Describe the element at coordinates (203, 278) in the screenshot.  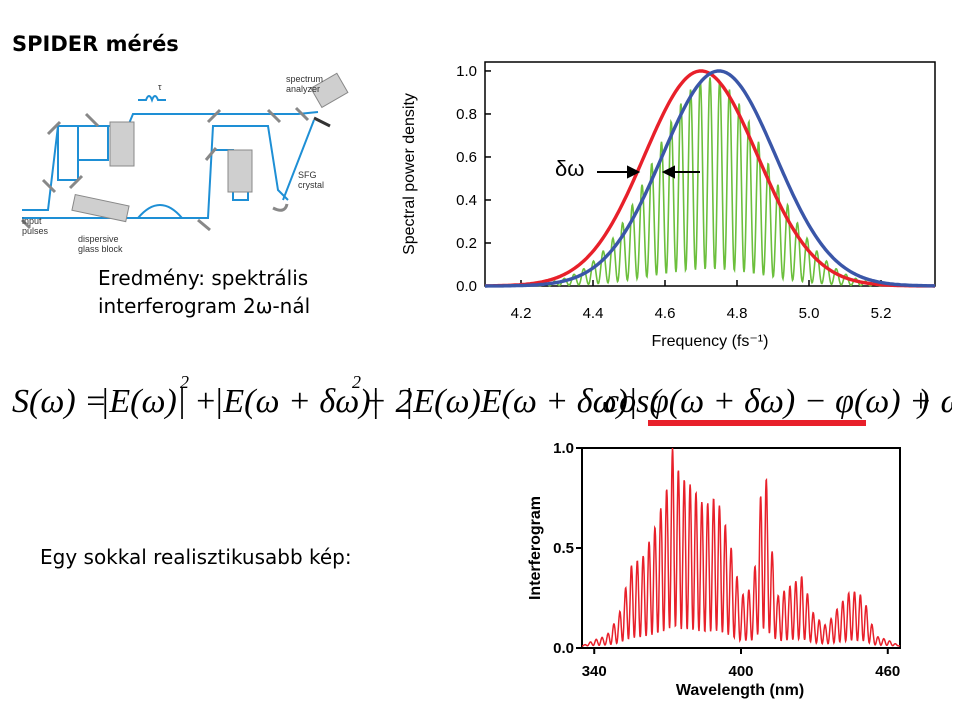
I see `result-line-1: Eredmény: spektrális` at that location.